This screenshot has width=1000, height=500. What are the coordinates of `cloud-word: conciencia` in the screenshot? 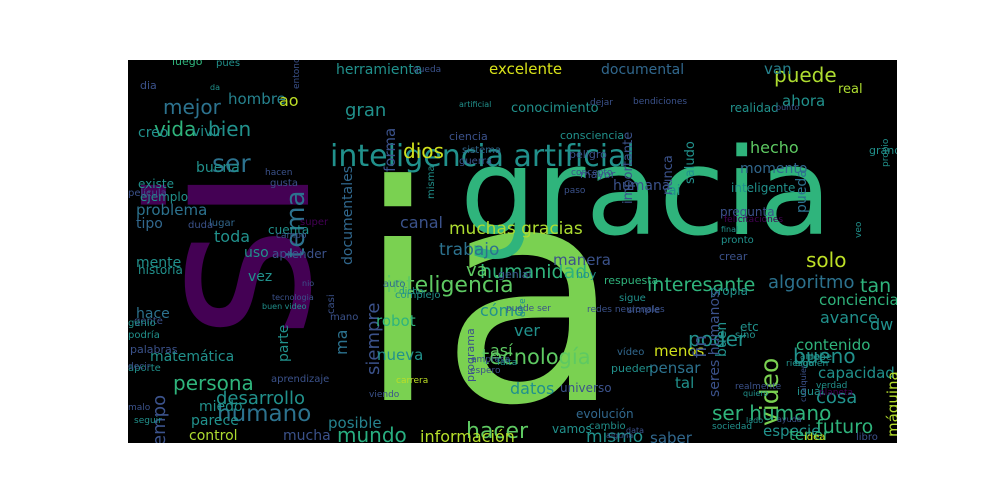 It's located at (858, 300).